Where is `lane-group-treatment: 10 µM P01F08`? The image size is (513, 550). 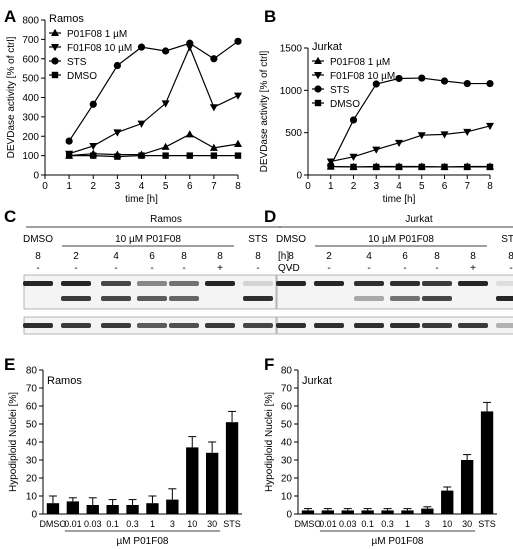 lane-group-treatment: 10 µM P01F08 is located at coordinates (148, 239).